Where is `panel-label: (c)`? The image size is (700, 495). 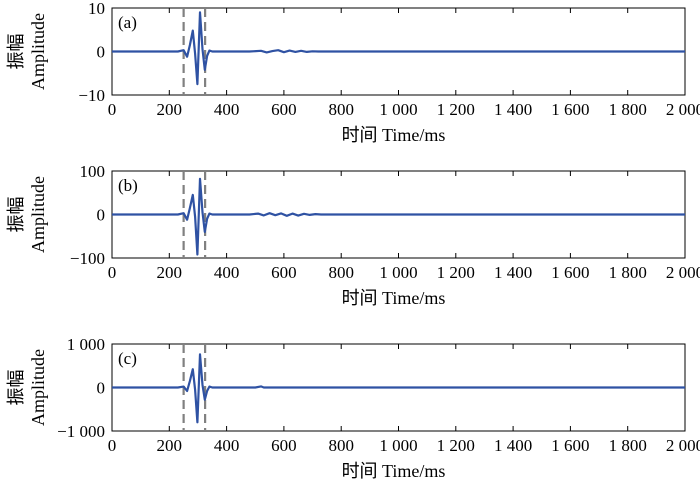 panel-label: (c) is located at coordinates (127, 358).